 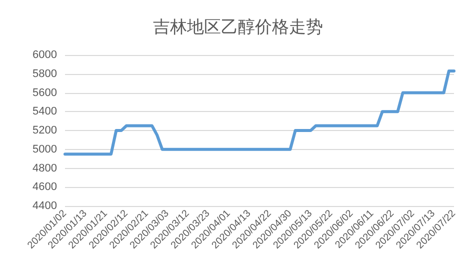 What do you see at coordinates (44, 149) in the screenshot?
I see `y-tick-label: 5000` at bounding box center [44, 149].